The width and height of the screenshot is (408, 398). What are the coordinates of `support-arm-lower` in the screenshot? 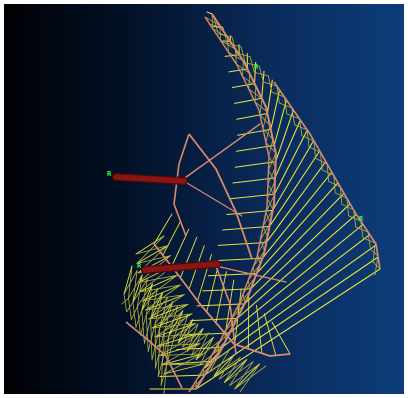 It's located at (181, 267).